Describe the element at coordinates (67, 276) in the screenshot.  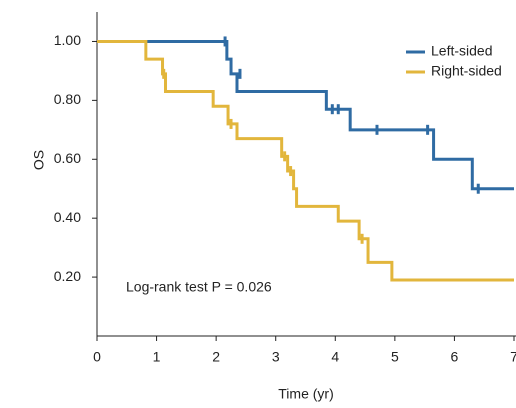
I see `y-tick-label: 0.20` at that location.